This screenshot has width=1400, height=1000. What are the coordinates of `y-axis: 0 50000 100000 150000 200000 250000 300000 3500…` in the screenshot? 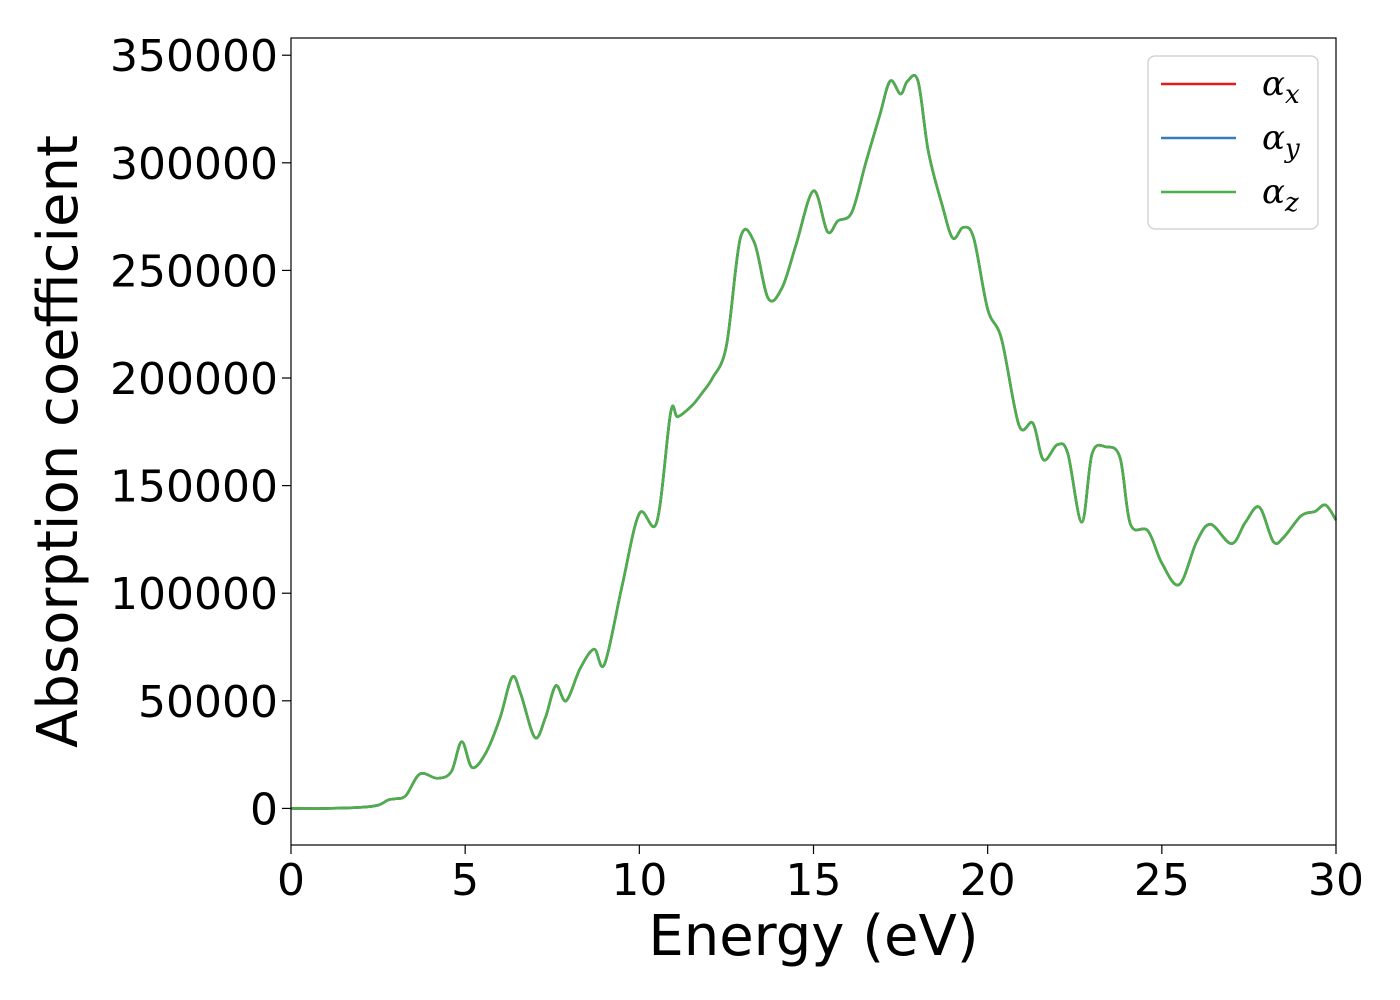 It's located at (200, 433).